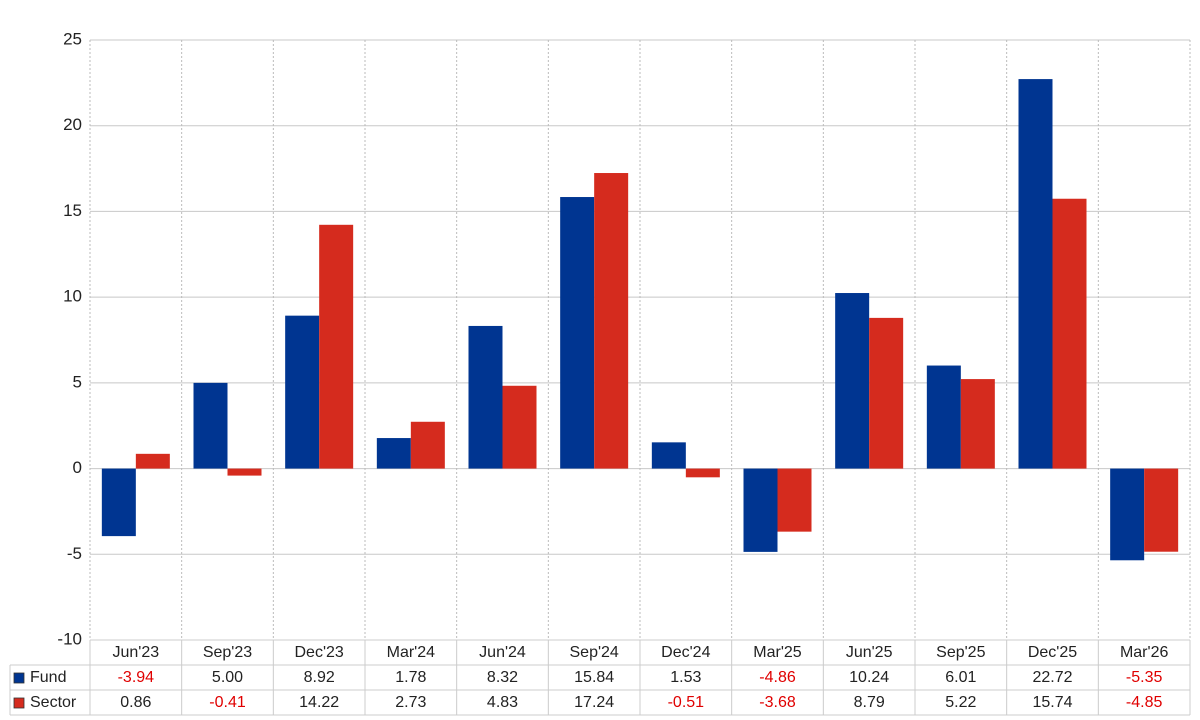 Image resolution: width=1200 pixels, height=720 pixels. What do you see at coordinates (48, 677) in the screenshot?
I see `legend-label: Fund` at bounding box center [48, 677].